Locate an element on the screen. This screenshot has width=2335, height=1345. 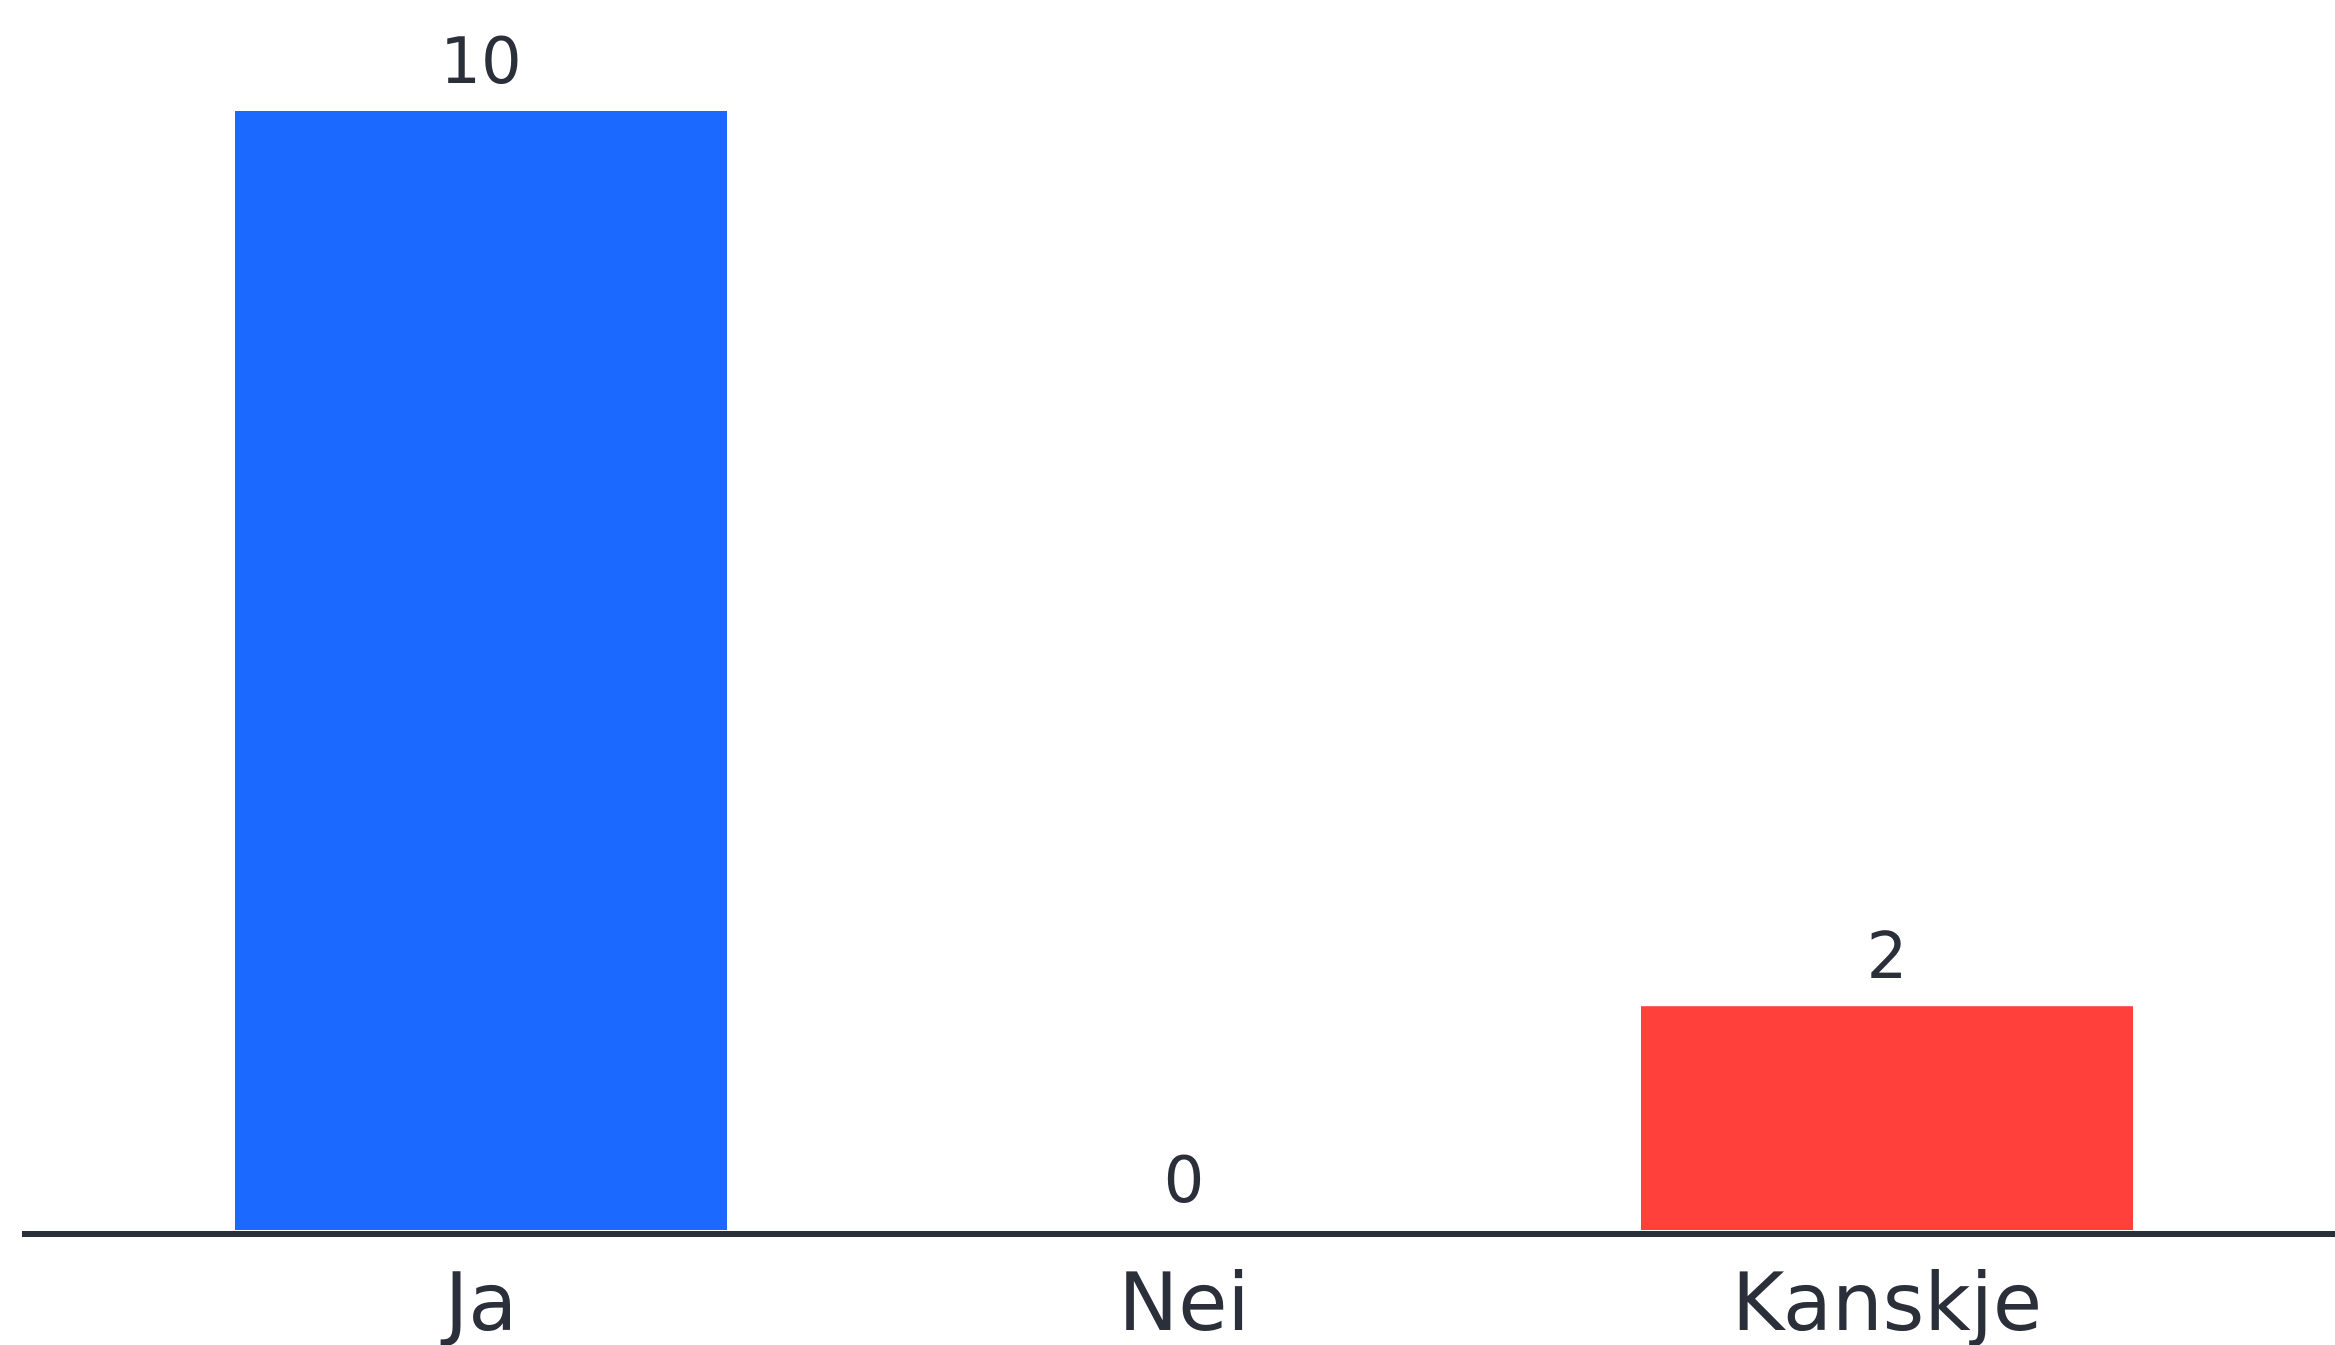
value-label-nei: 0 is located at coordinates (1184, 1181).